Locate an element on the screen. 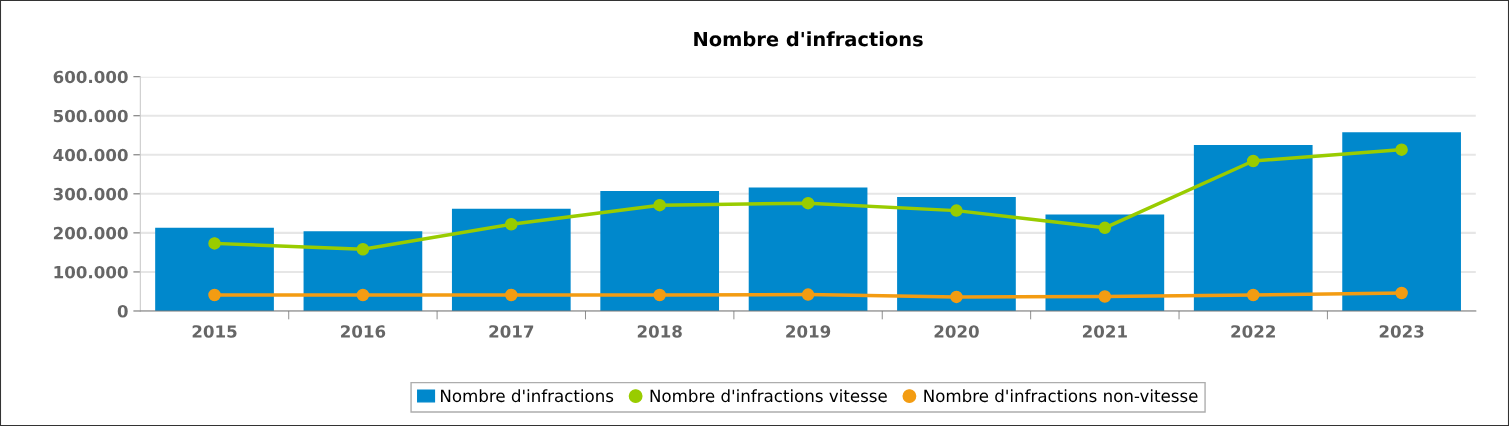  y-tick-label: 400.000 is located at coordinates (90, 155).